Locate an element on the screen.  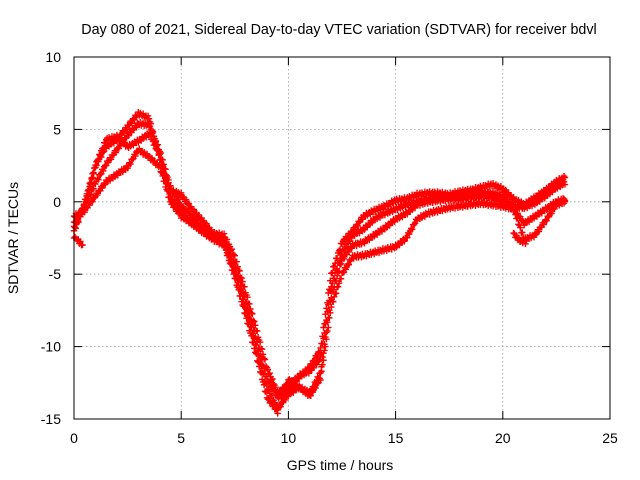
y-tick-labels: -15 -10 -5 0 5 10 is located at coordinates (51, 238).